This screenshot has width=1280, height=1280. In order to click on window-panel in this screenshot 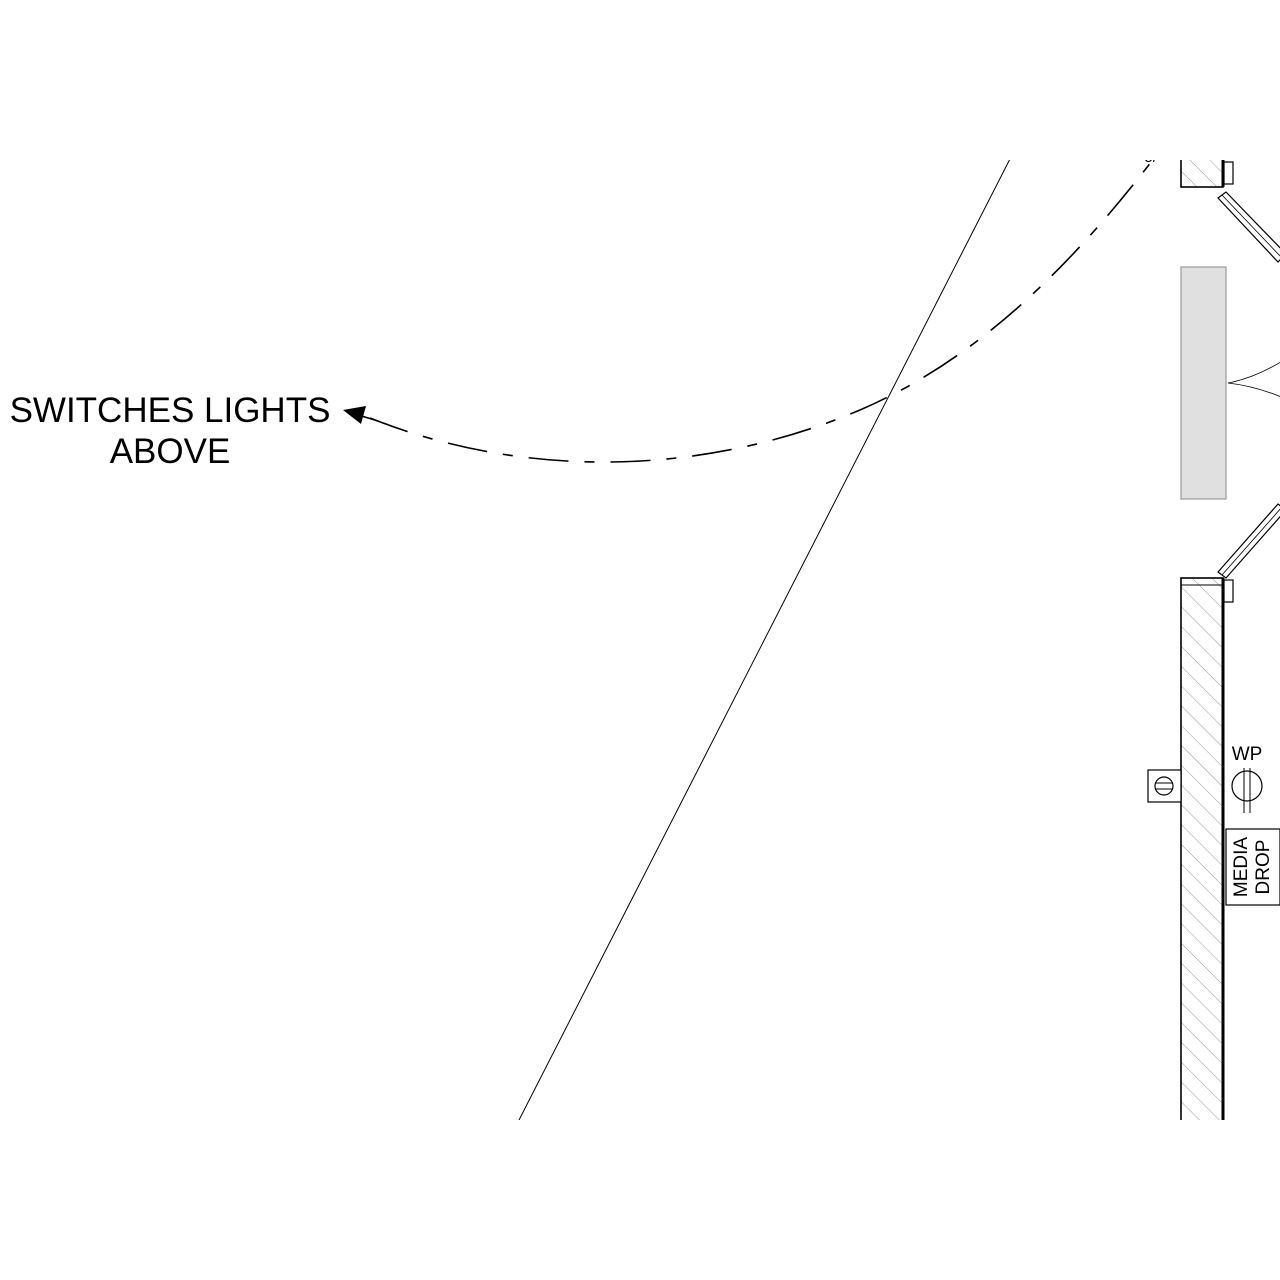, I will do `click(1203, 383)`.